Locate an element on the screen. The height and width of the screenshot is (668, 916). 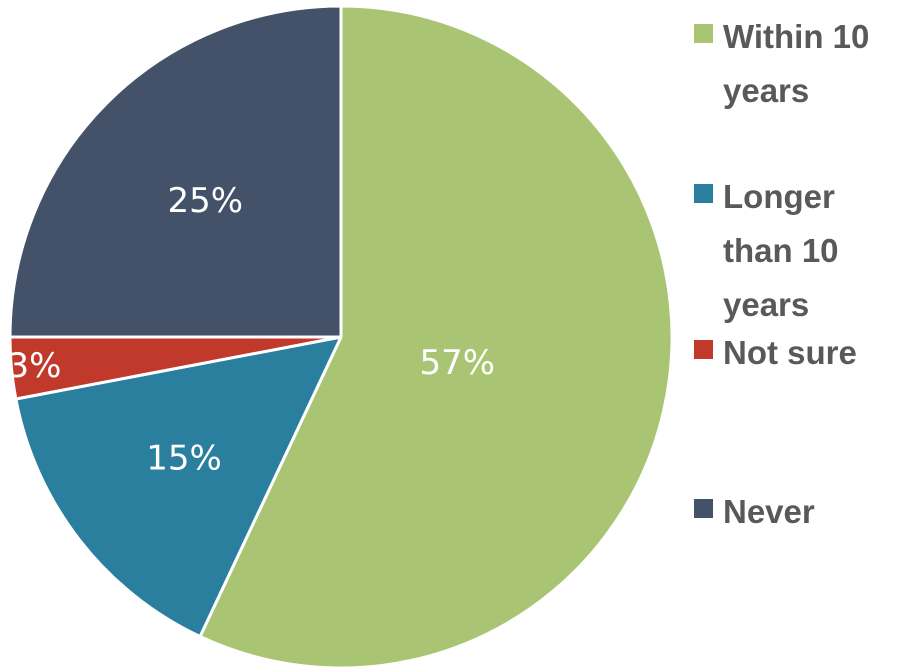
data-label-not-sure: 3% is located at coordinates (35, 366).